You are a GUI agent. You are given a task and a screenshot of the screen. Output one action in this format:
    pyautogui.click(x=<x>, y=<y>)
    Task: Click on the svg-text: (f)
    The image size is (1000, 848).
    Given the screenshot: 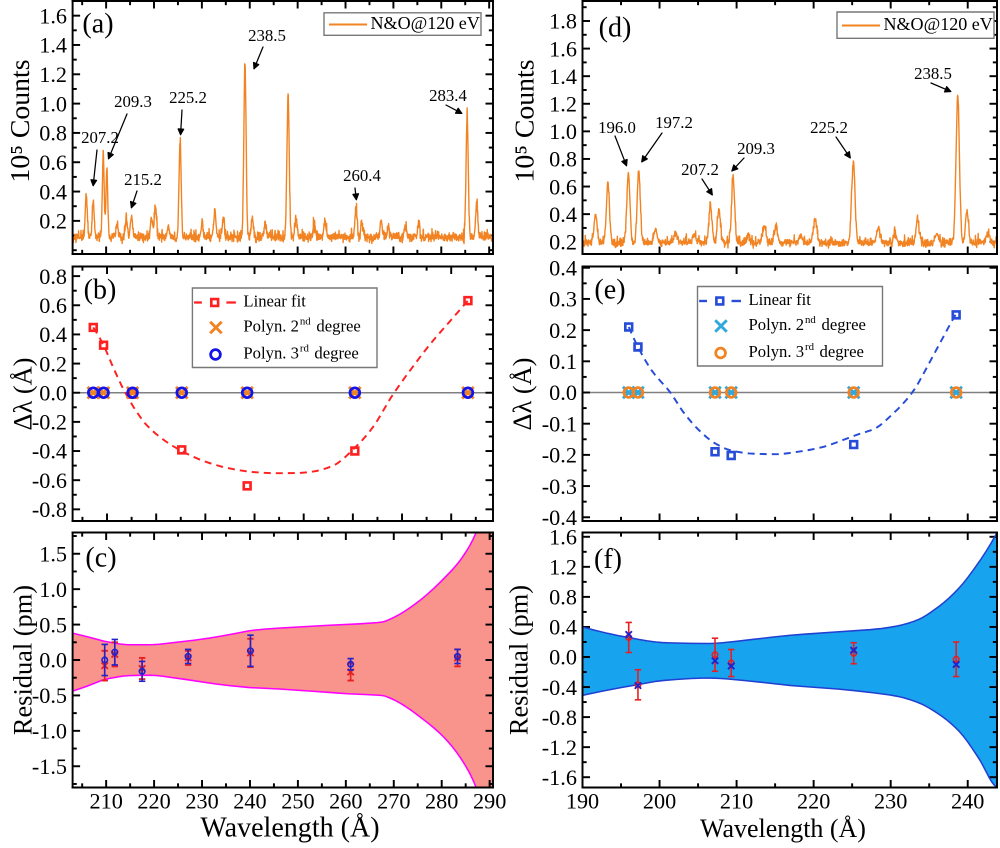 What is the action you would take?
    pyautogui.click(x=608, y=559)
    